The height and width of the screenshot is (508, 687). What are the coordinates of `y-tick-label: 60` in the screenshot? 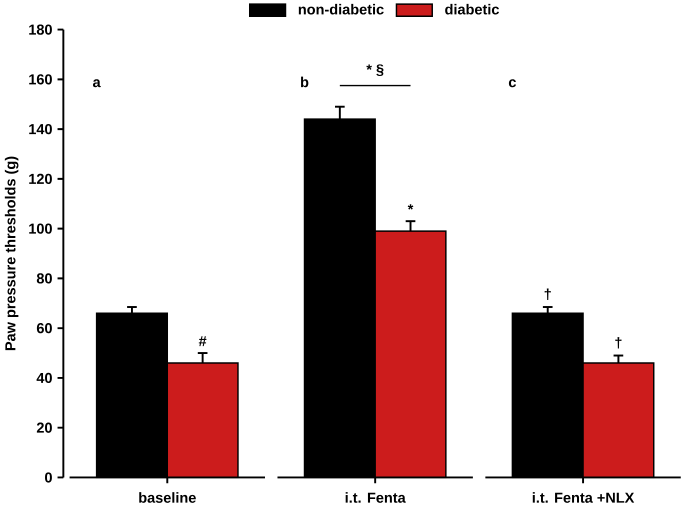 It's located at (44, 328).